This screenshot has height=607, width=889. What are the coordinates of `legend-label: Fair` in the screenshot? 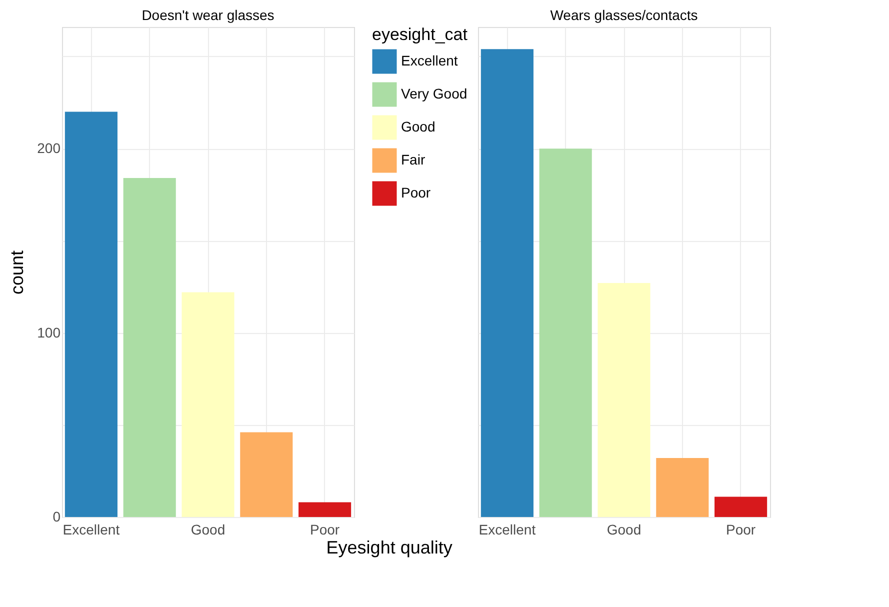 It's located at (413, 160).